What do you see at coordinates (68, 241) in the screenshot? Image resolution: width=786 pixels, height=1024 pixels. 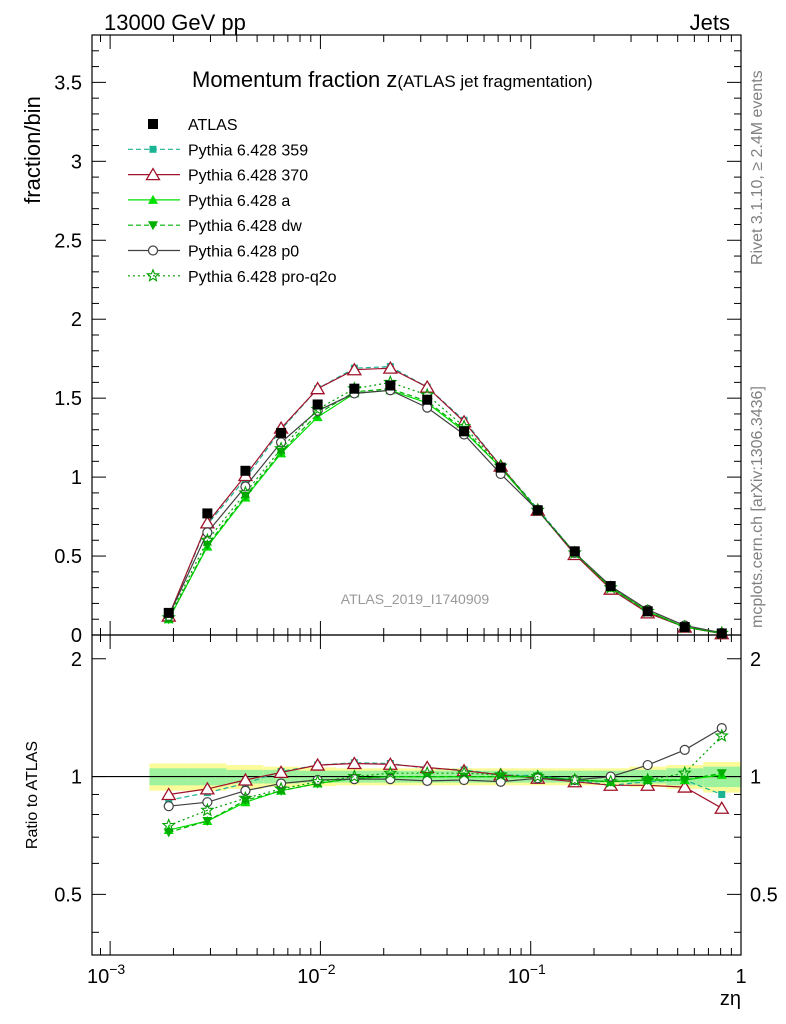 I see `y-tick-label: 2.5` at bounding box center [68, 241].